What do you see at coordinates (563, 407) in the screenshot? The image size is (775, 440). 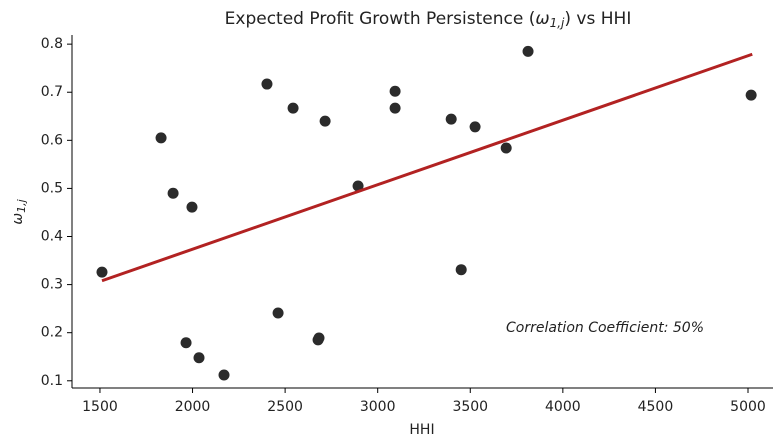 I see `x-tick-label: 4000` at bounding box center [563, 407].